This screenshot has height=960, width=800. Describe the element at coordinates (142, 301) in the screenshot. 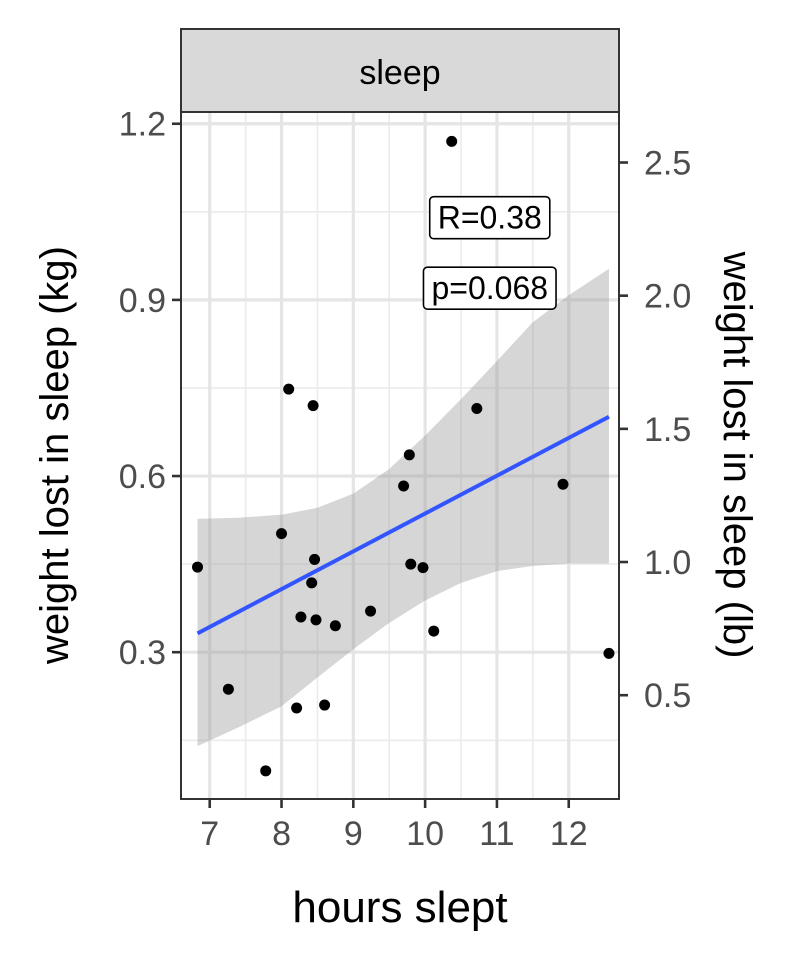

I see `y-tick-label: 0.9` at that location.